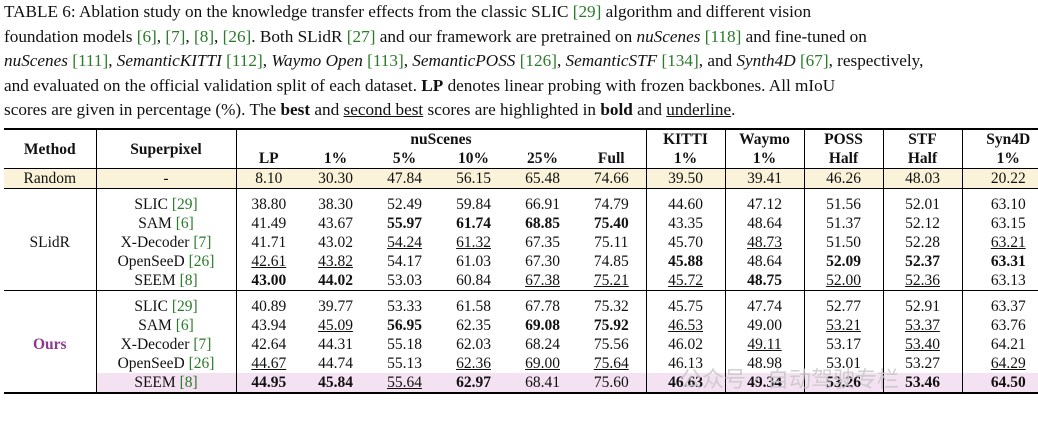 This screenshot has height=423, width=1038. Describe the element at coordinates (269, 344) in the screenshot. I see `score-value: 42.64` at that location.